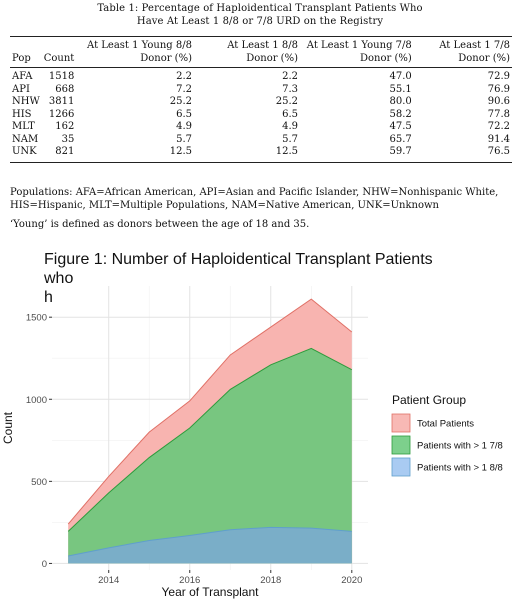 The height and width of the screenshot is (599, 520). I want to click on legend-label: Patients with > 1 7/8, so click(460, 446).